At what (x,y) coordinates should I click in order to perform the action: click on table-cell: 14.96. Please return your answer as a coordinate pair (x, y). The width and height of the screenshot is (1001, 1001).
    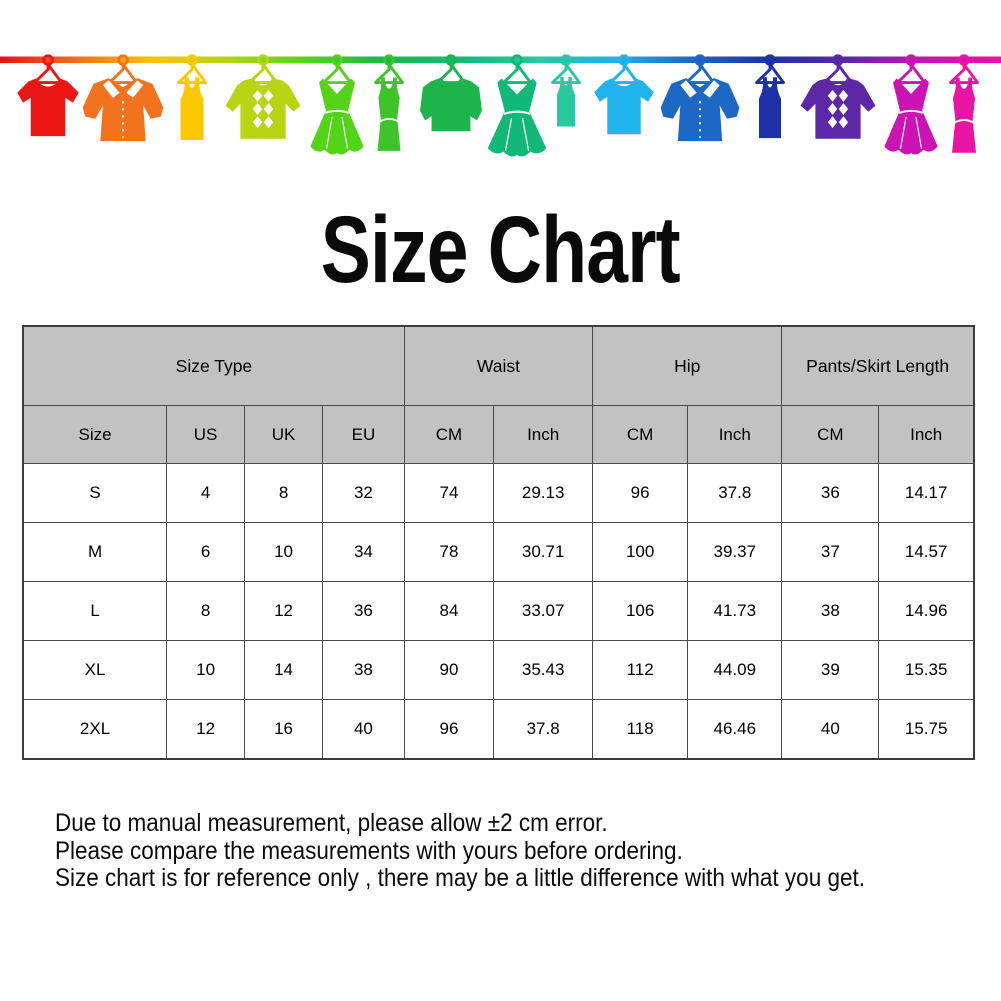
    Looking at the image, I should click on (926, 611).